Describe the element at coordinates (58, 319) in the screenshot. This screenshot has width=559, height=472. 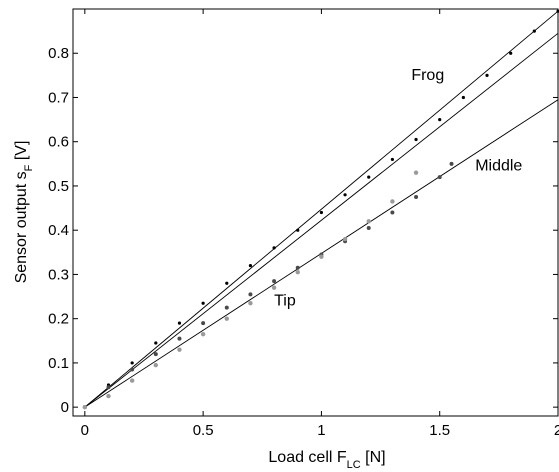
I see `y-tick-label: 0.2` at that location.